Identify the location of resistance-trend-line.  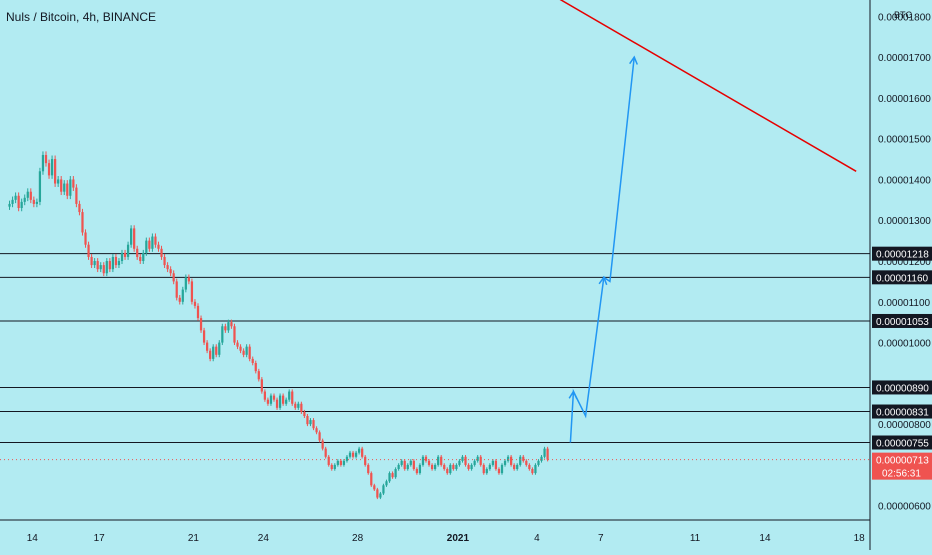
(698, 86).